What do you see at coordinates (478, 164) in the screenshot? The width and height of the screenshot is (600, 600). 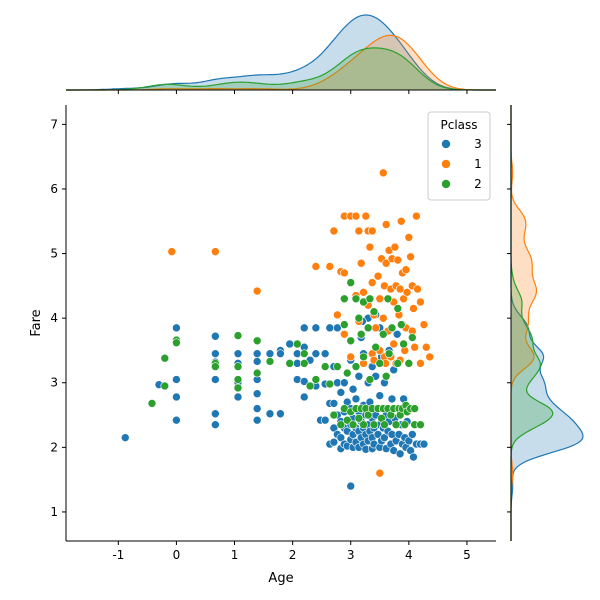 I see `legend-label: 1` at bounding box center [478, 164].